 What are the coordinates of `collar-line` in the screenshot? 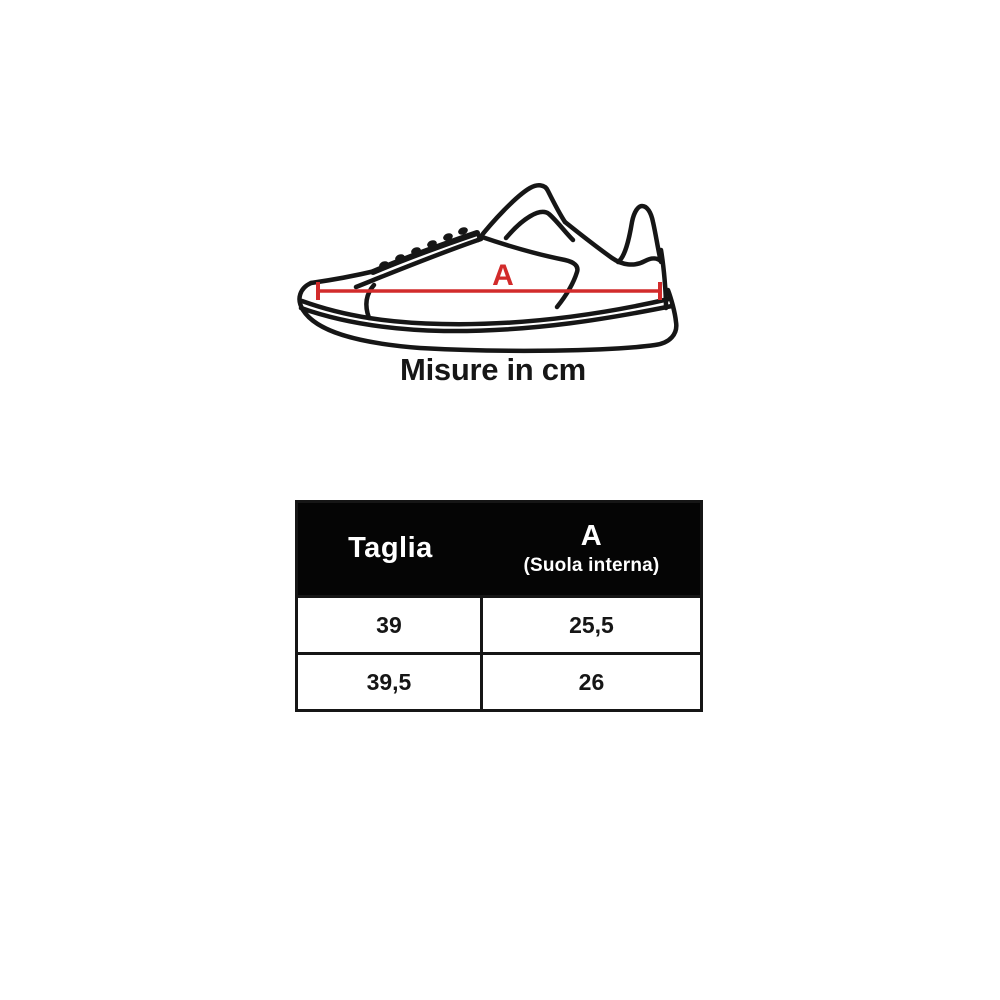 It's located at (613, 243).